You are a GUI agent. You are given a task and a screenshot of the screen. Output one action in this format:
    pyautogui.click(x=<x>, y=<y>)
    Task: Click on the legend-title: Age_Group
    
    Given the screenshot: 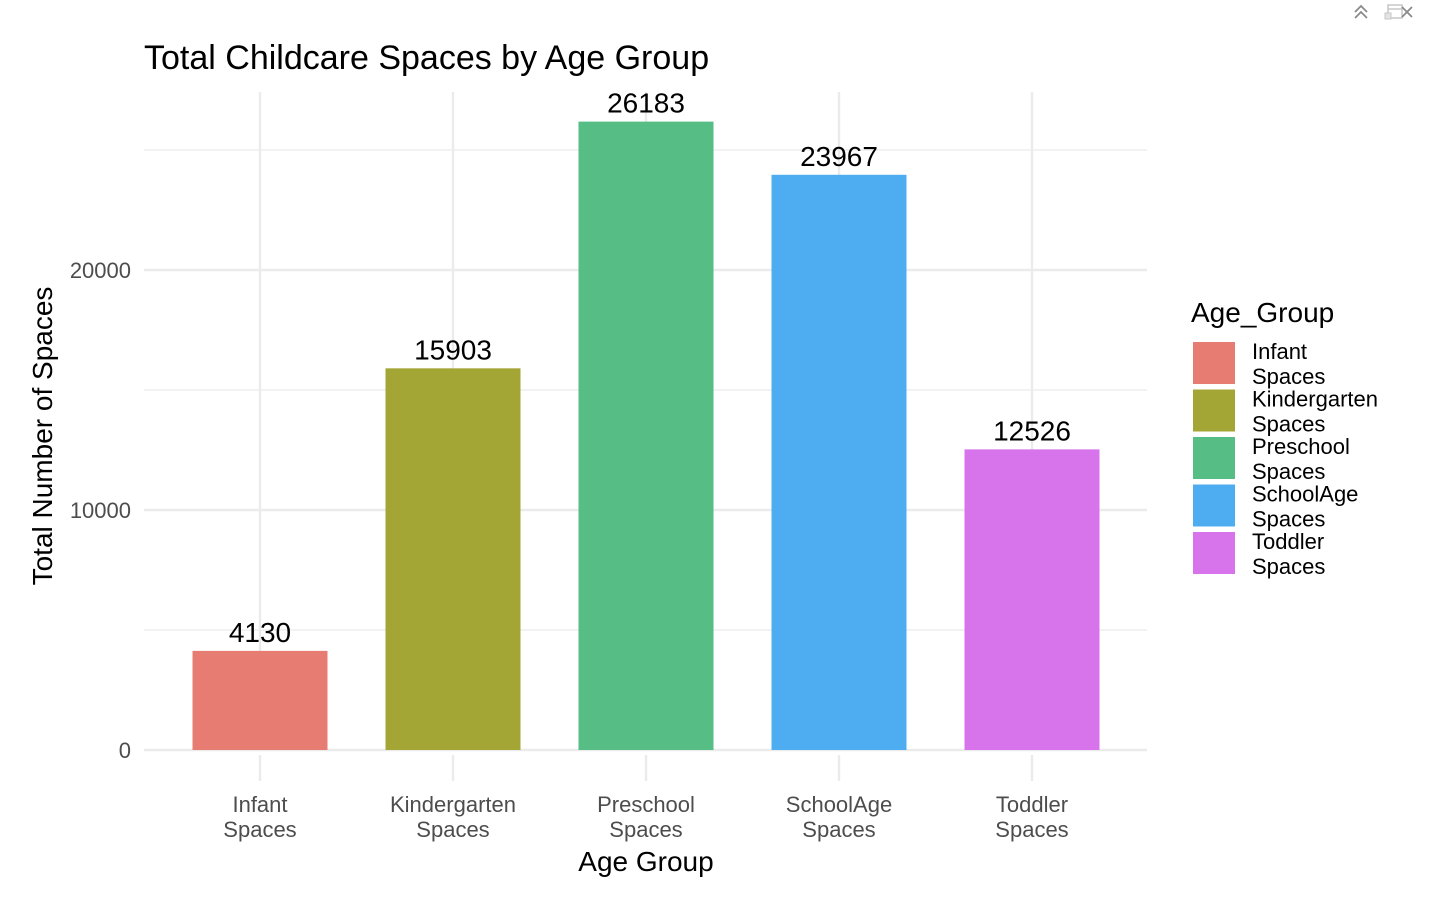 What is the action you would take?
    pyautogui.click(x=1262, y=312)
    